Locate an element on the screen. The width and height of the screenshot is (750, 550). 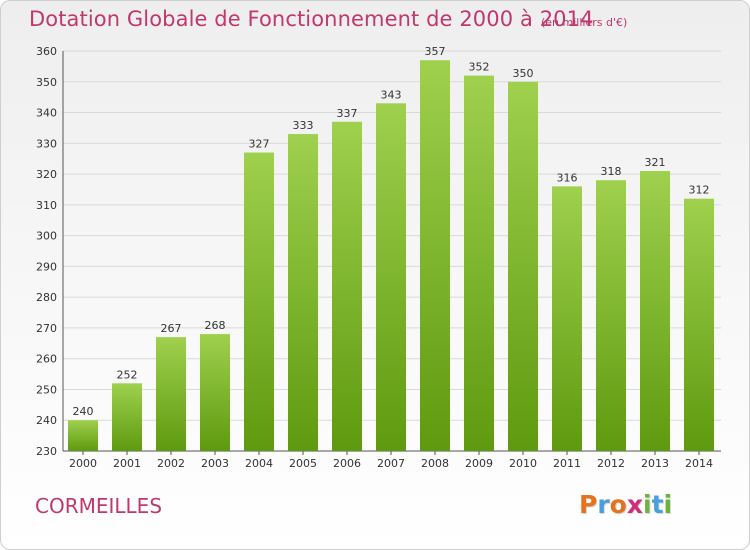
data-label-2003: 268 is located at coordinates (215, 325).